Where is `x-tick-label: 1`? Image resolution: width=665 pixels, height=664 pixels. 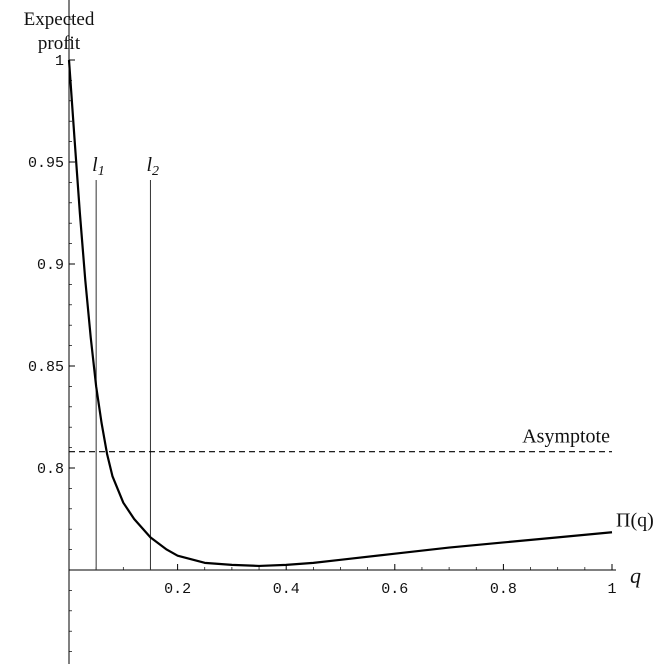
x-tick-label: 1 is located at coordinates (611, 589).